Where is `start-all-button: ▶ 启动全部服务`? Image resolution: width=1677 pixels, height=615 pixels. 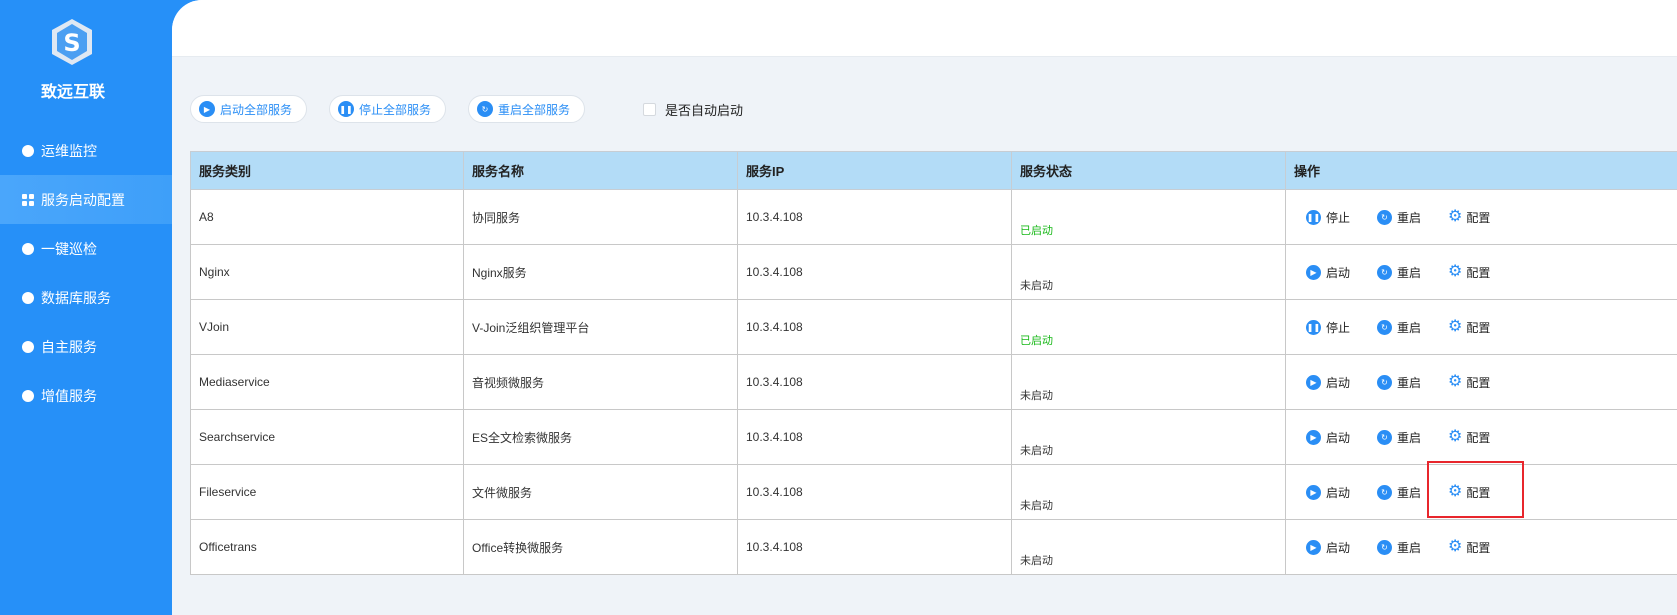
start-all-button: ▶ 启动全部服务 is located at coordinates (249, 109).